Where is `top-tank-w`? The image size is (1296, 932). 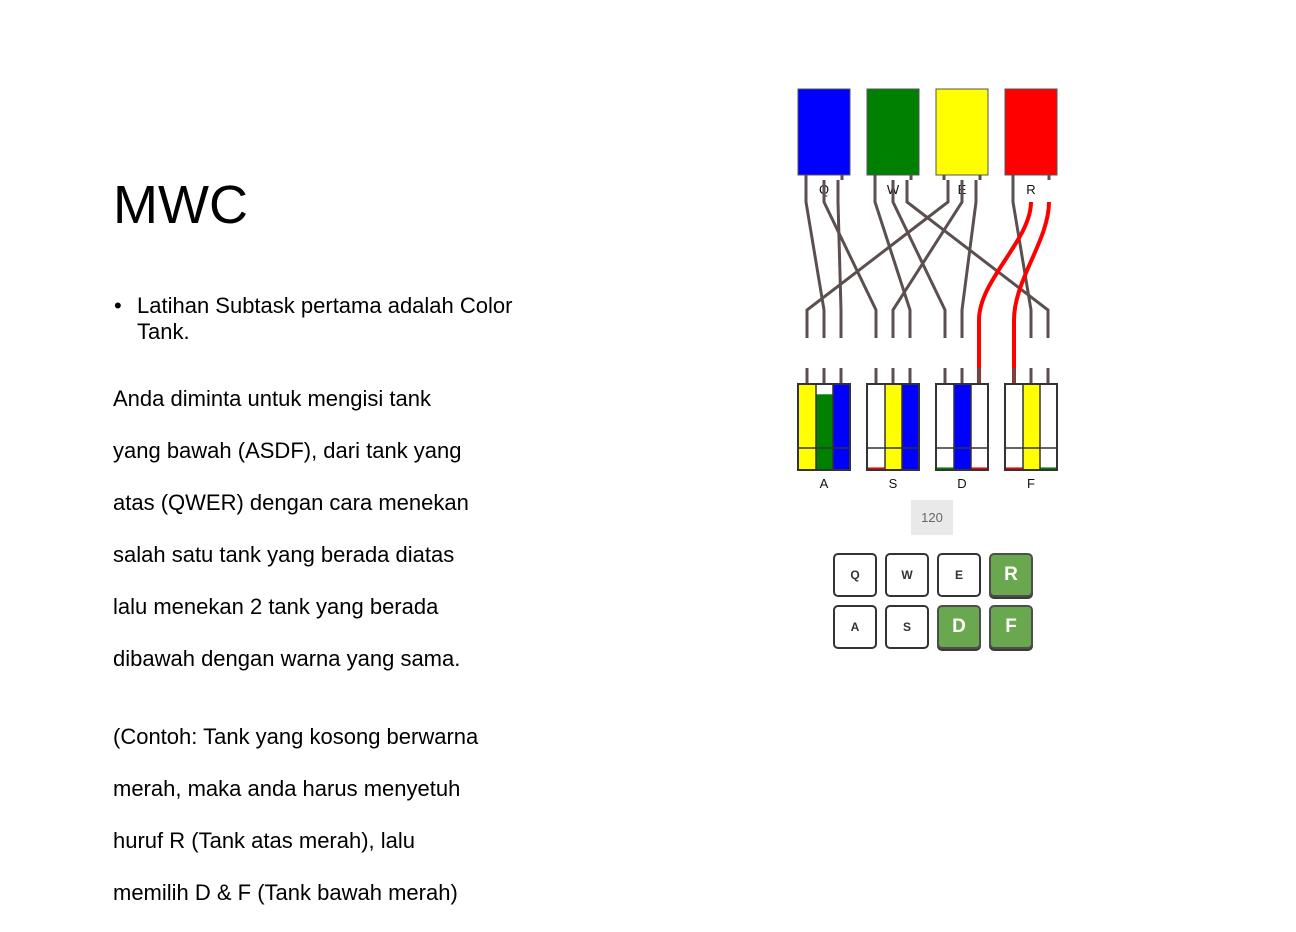
top-tank-w is located at coordinates (893, 132).